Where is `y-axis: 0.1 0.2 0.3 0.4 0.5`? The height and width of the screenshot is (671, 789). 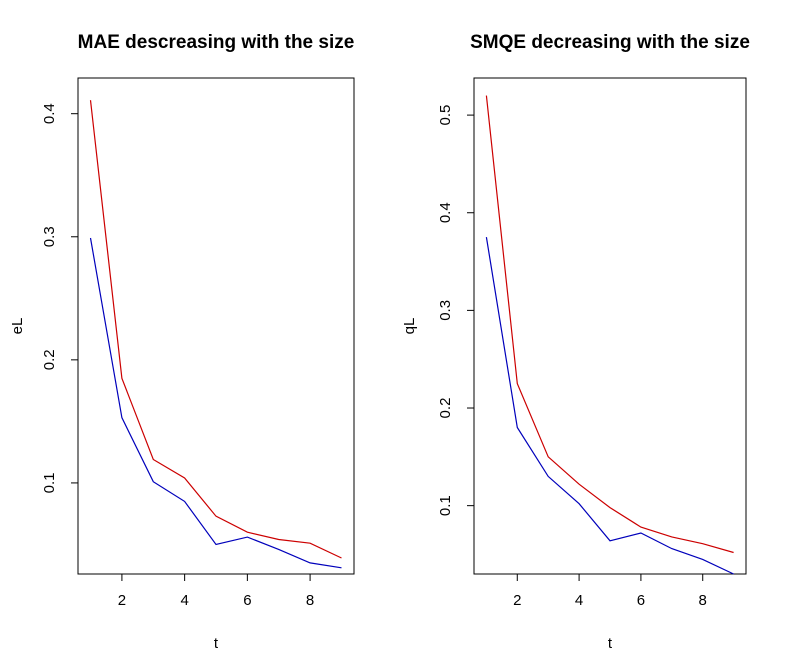
y-axis: 0.1 0.2 0.3 0.4 0.5 is located at coordinates (456, 310).